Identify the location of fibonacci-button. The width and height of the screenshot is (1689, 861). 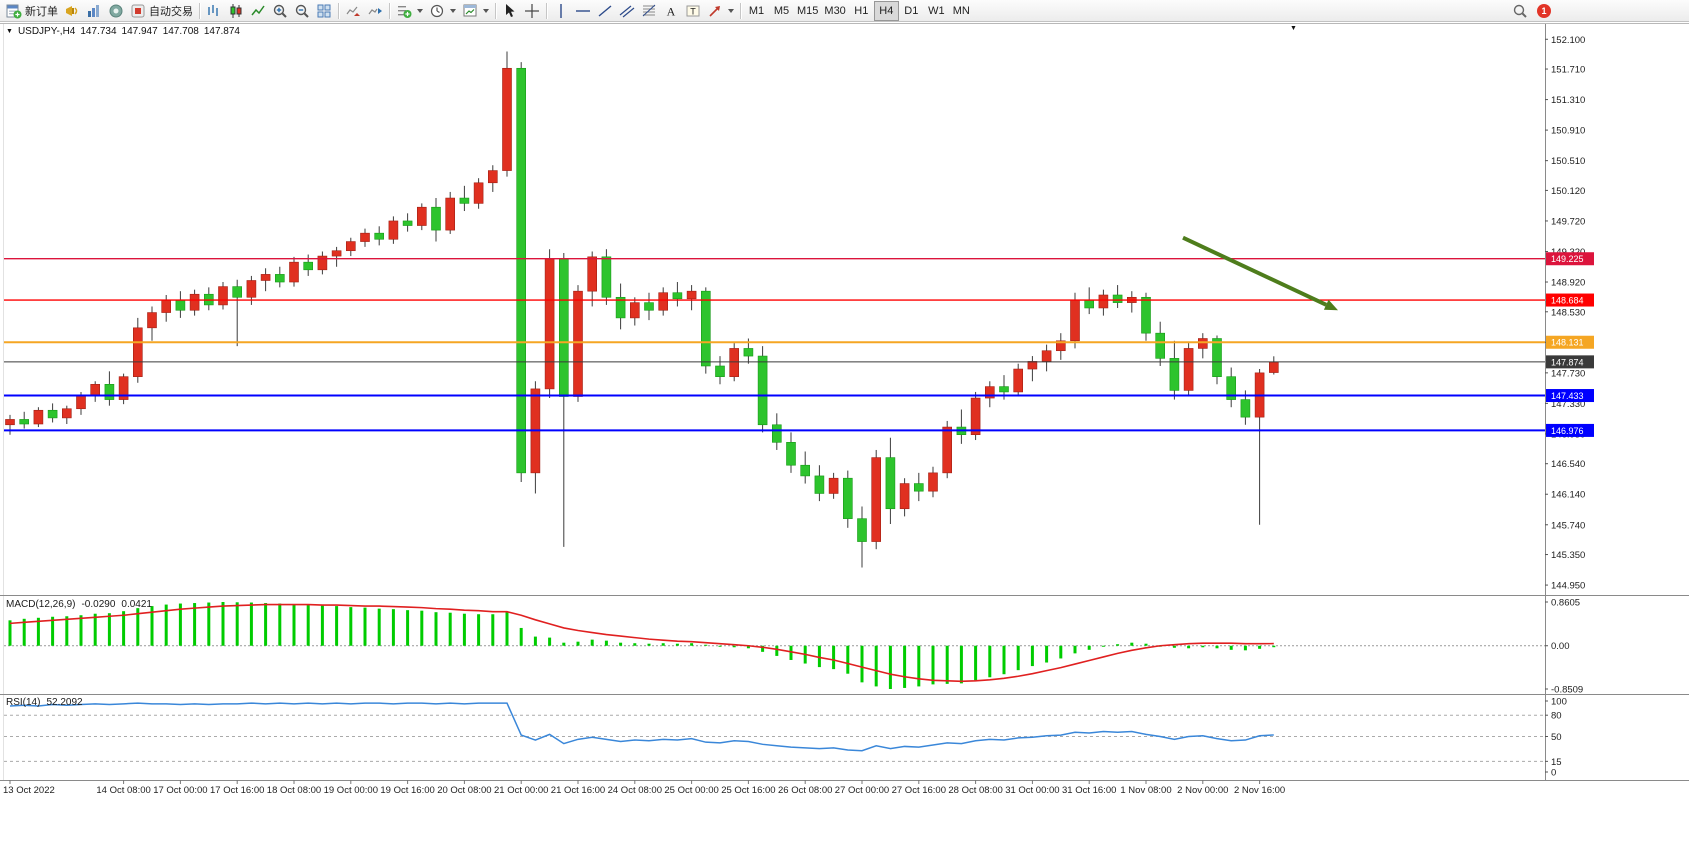
(649, 11).